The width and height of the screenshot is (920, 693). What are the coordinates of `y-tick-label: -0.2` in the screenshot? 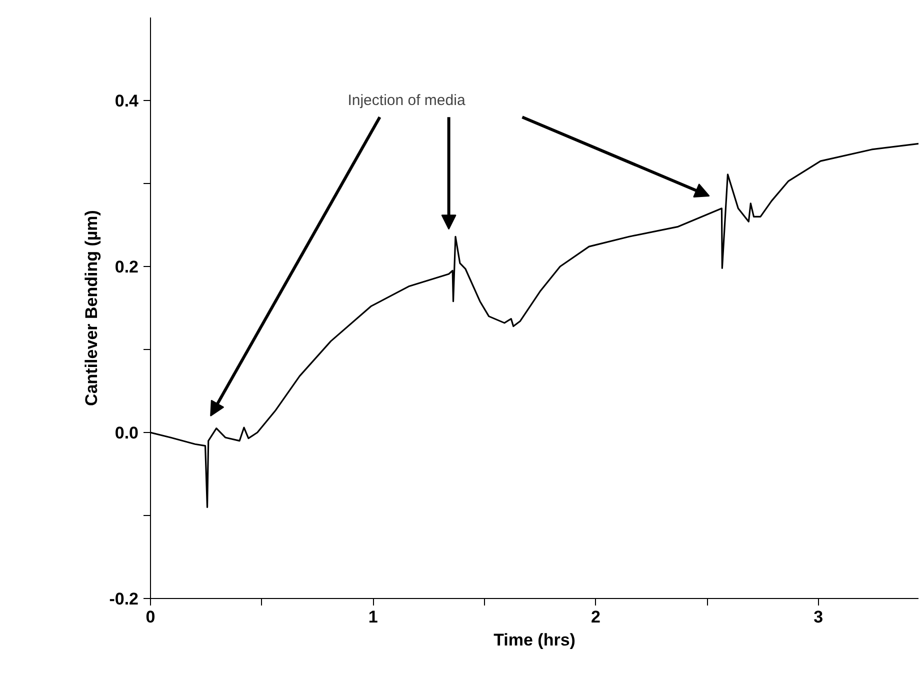 It's located at (124, 599).